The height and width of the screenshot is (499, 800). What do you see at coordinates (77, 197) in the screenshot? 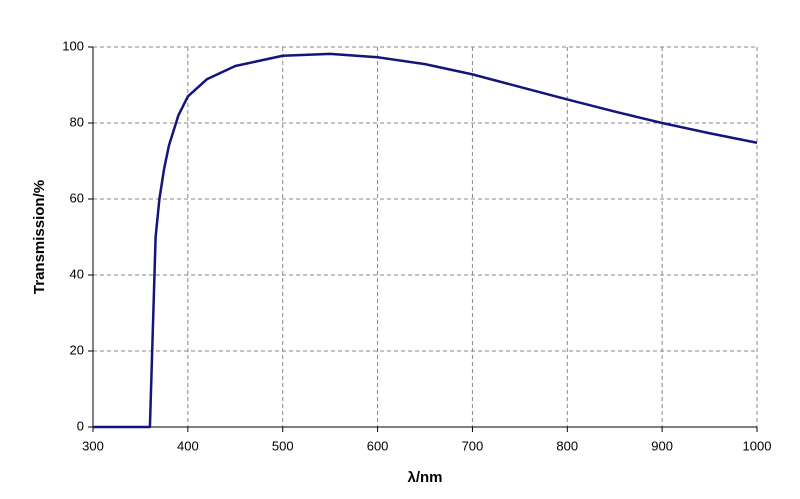
I see `y-tick-label: 60` at bounding box center [77, 197].